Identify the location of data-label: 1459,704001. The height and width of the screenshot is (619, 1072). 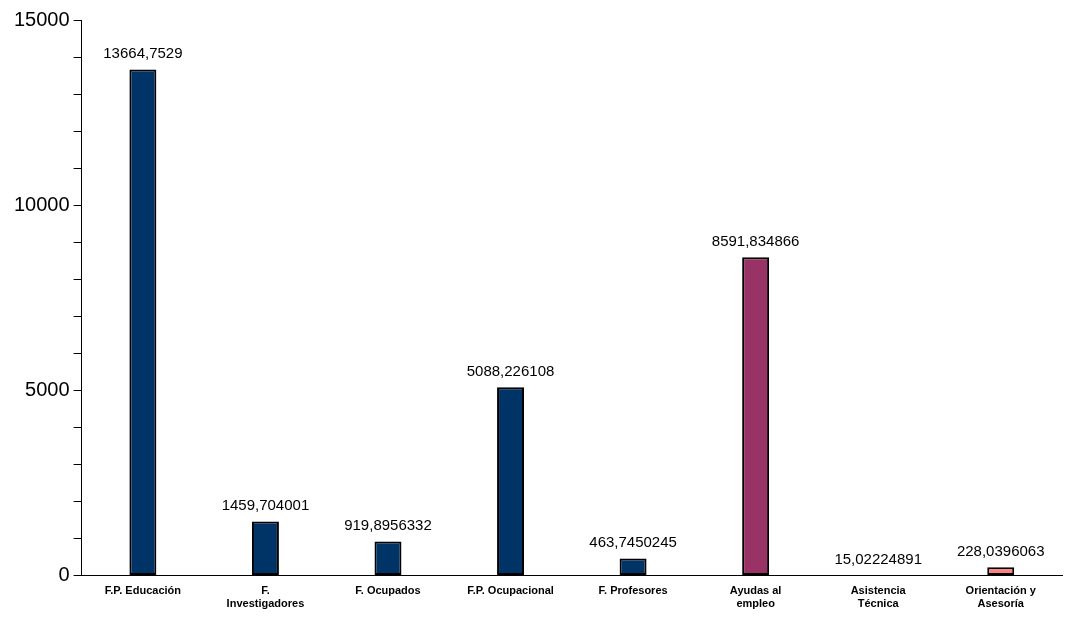
(265, 505).